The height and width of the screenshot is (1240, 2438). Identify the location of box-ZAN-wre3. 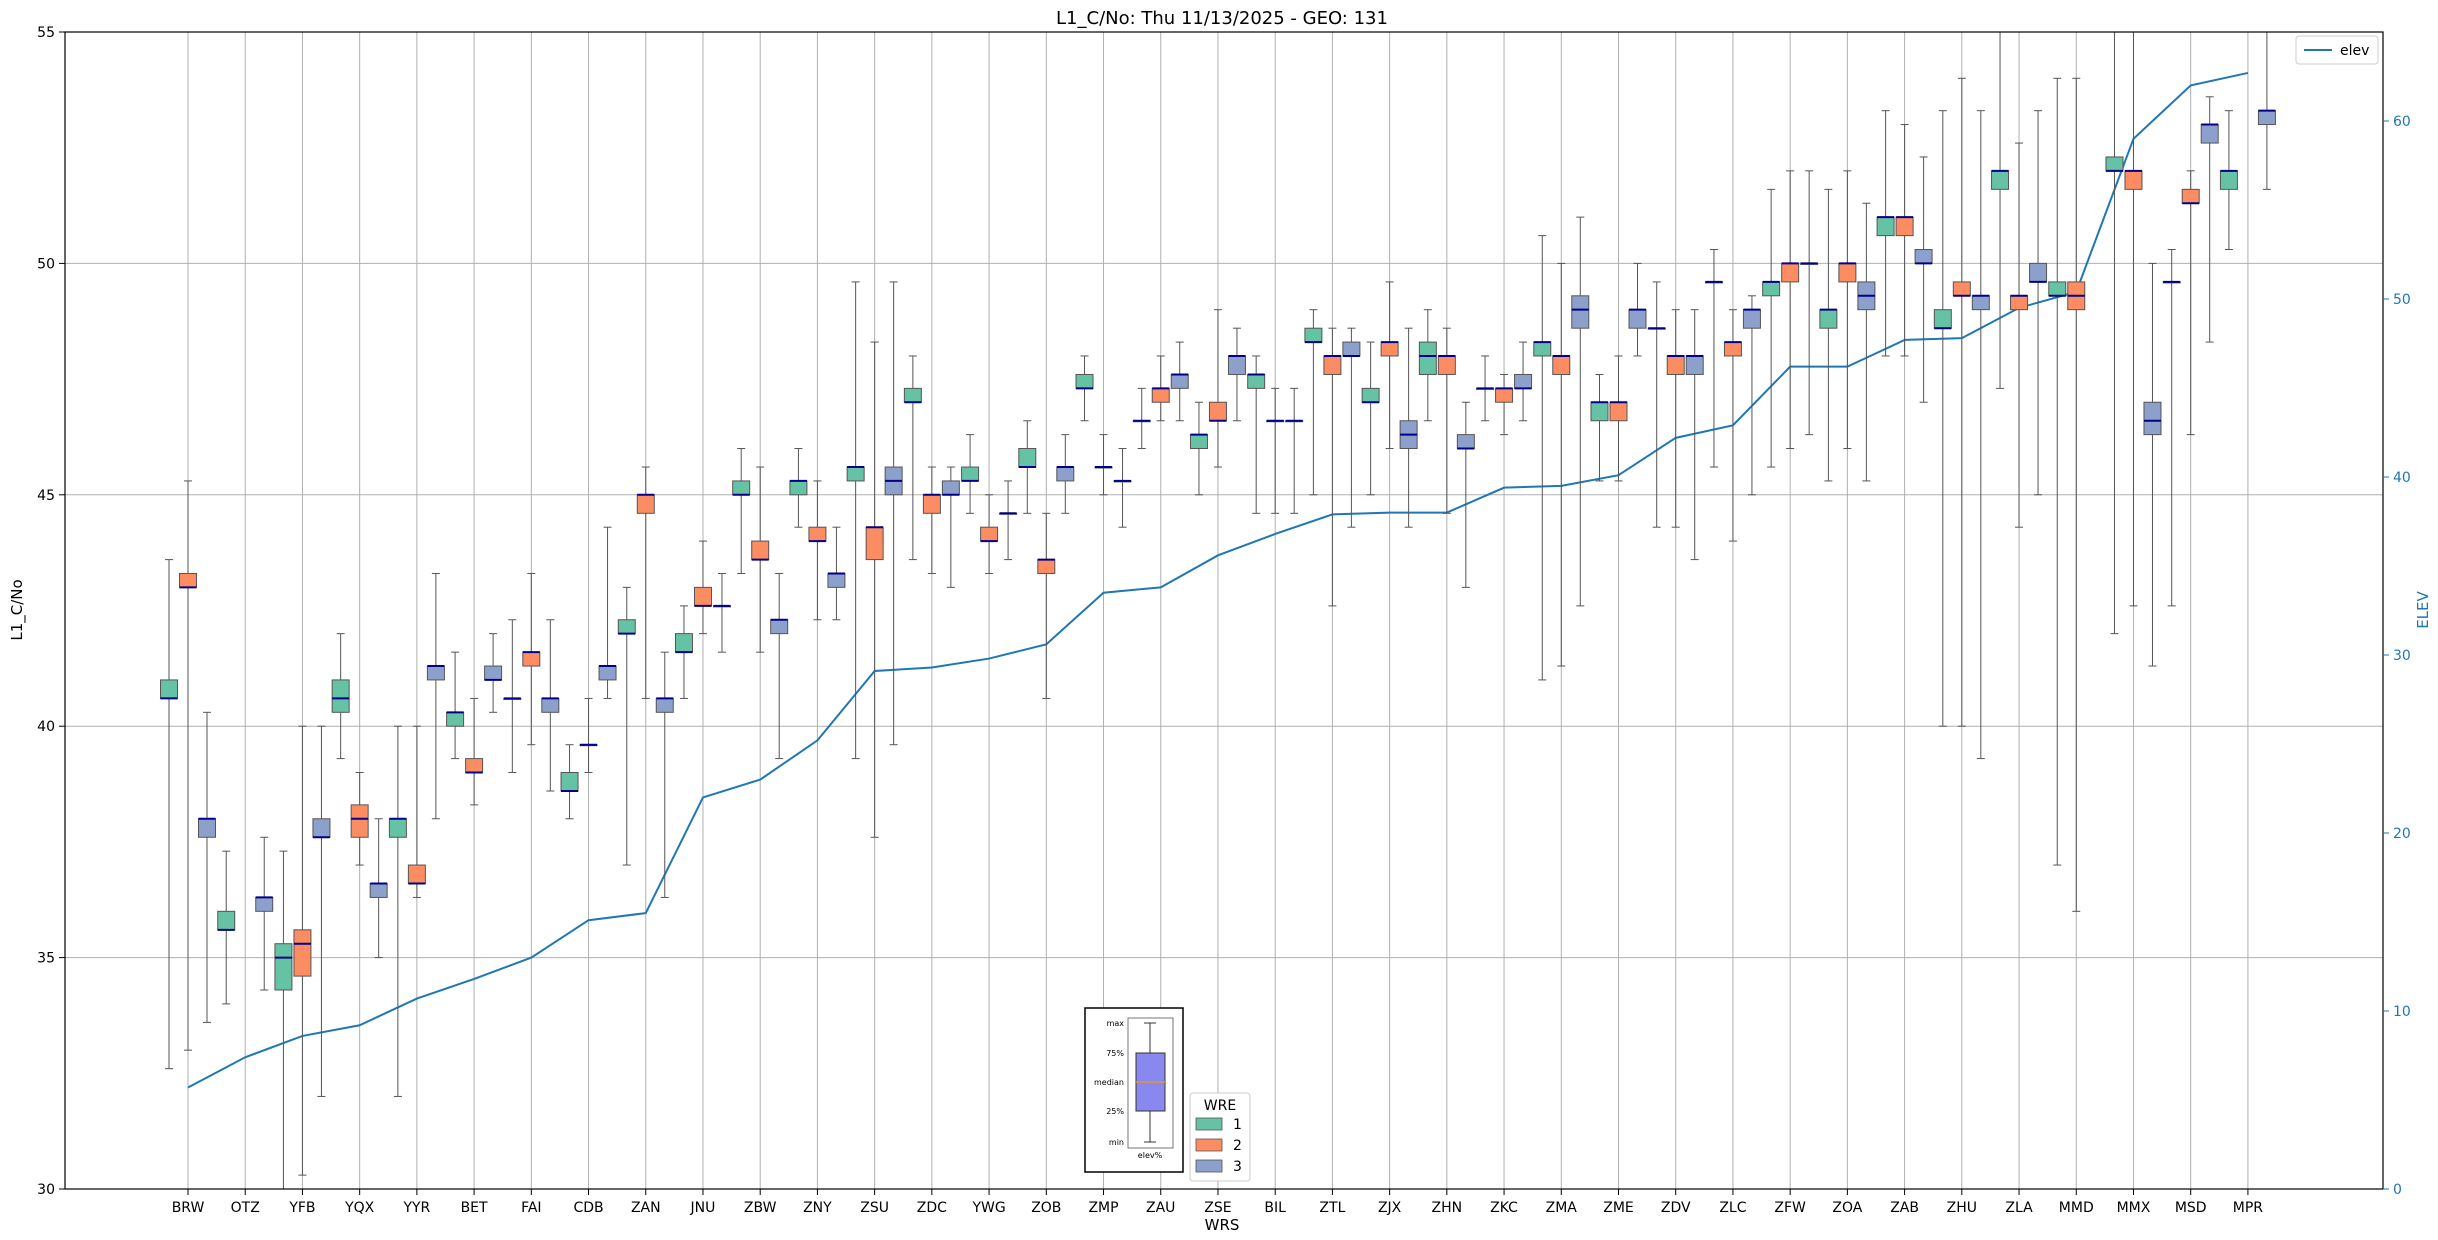
(664, 774).